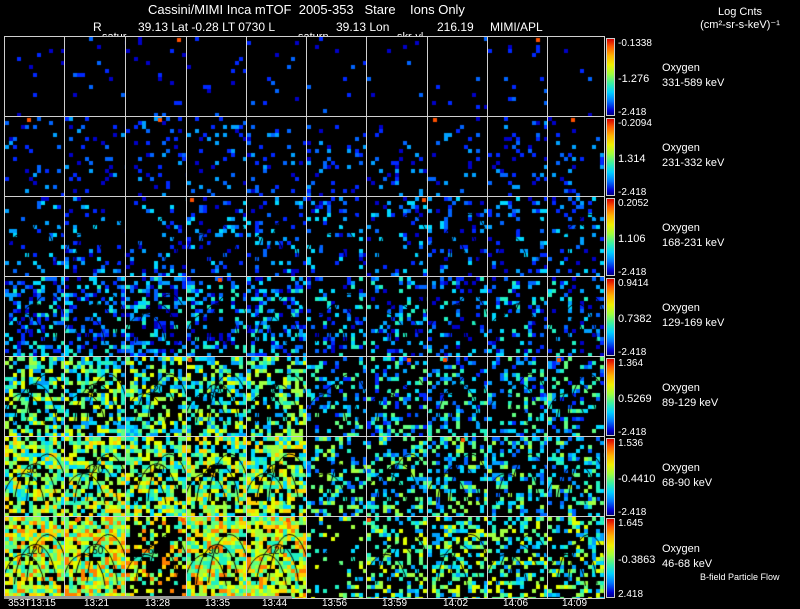  Describe the element at coordinates (633, 203) in the screenshot. I see `colorbar-max: 0.2052` at that location.